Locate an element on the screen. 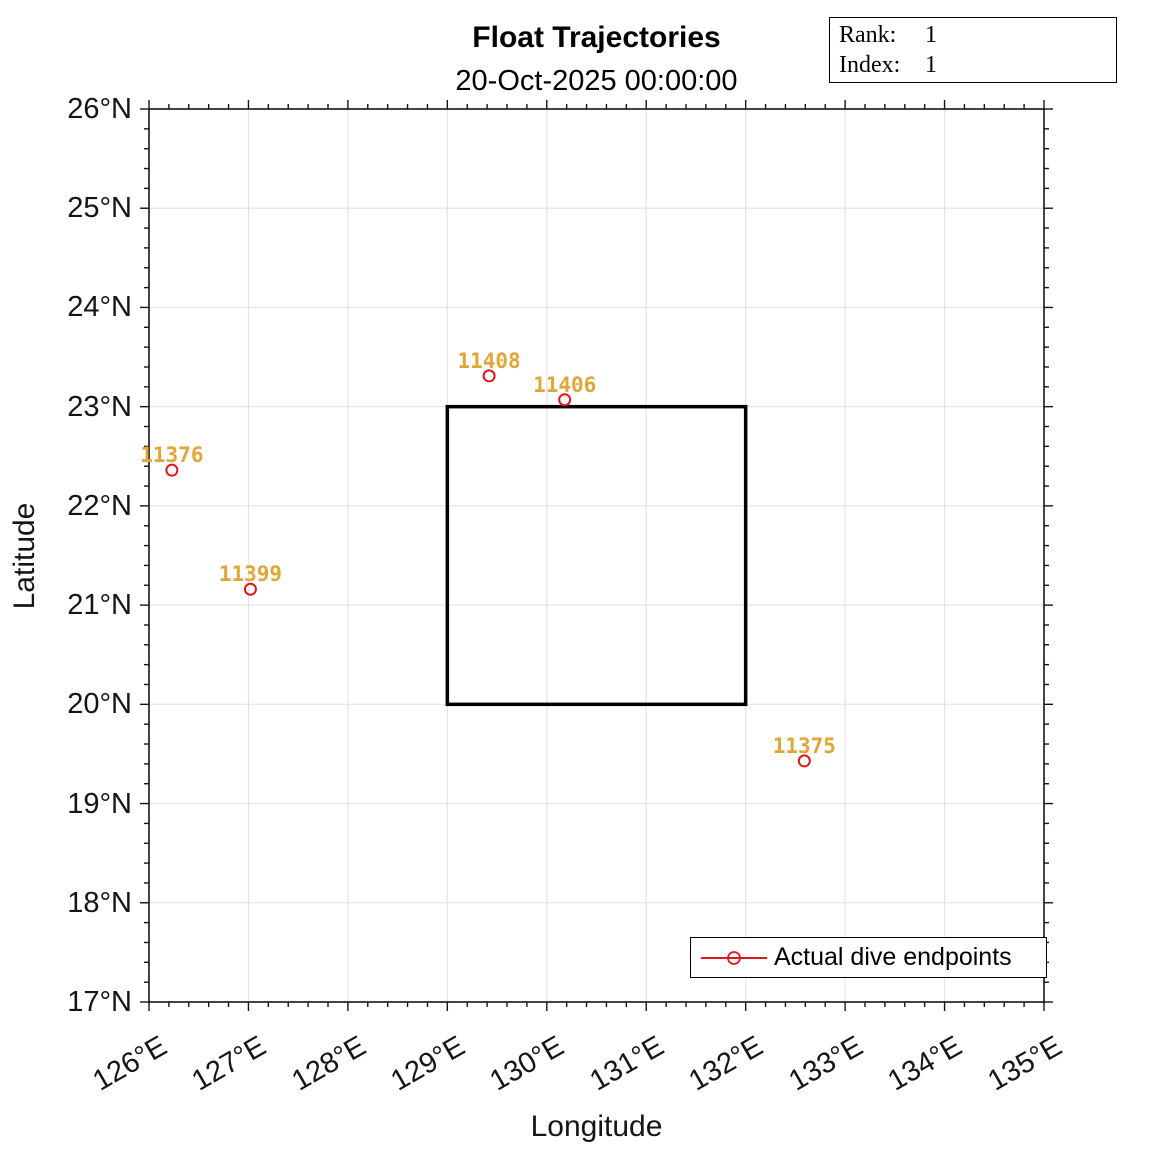 Image resolution: width=1152 pixels, height=1152 pixels. search-region-rectangle is located at coordinates (596, 555).